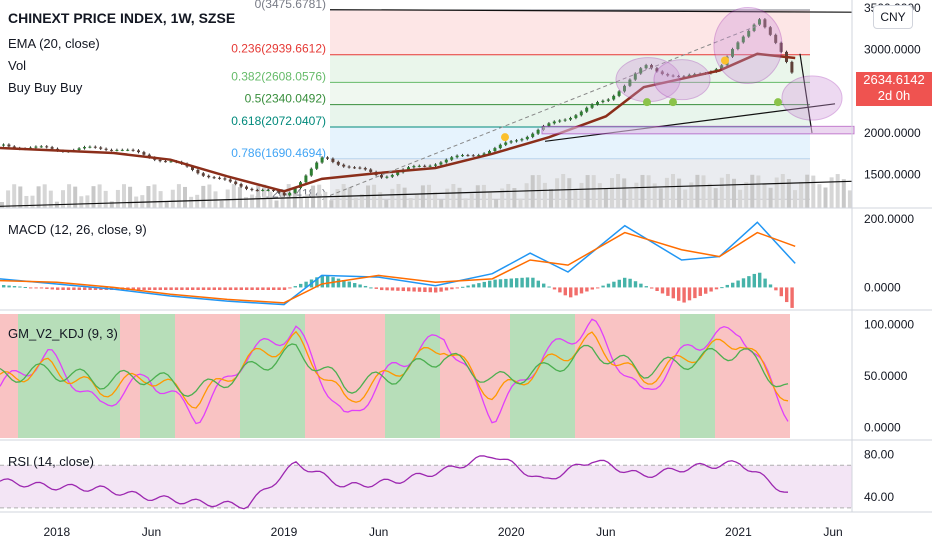  Describe the element at coordinates (17, 65) in the screenshot. I see `vol-legend: Vol` at that location.